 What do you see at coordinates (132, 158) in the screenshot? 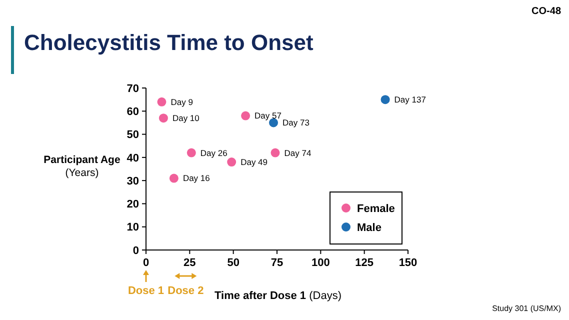
I see `y-tick-label: 40` at bounding box center [132, 158].